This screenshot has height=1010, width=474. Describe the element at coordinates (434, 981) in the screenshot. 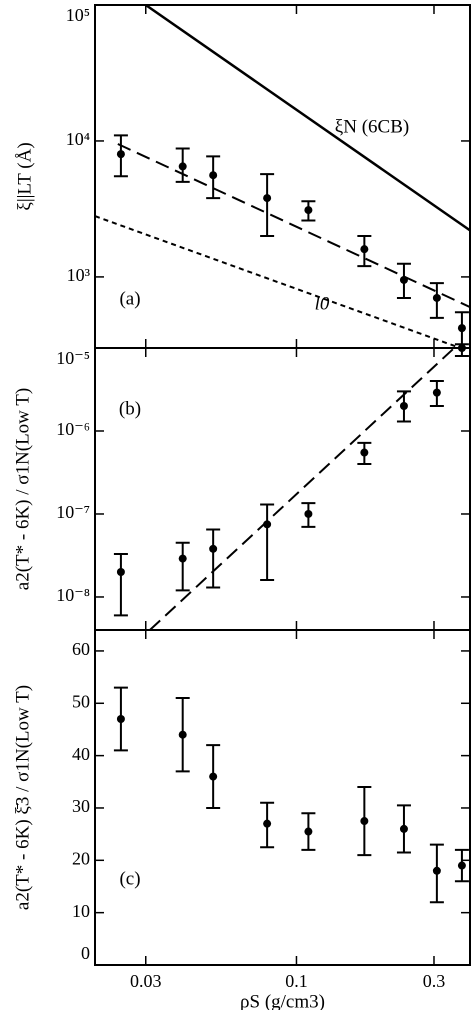

I see `x-tick-label: 0.3` at that location.